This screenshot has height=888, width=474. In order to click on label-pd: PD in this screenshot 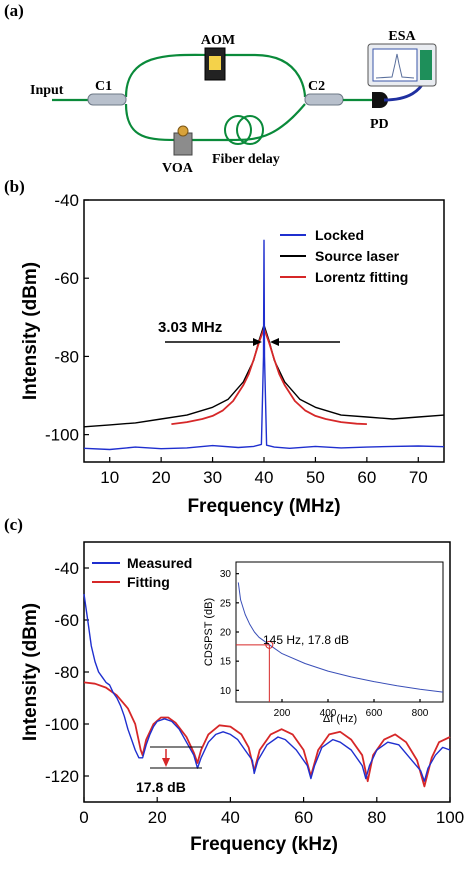, I will do `click(379, 124)`.